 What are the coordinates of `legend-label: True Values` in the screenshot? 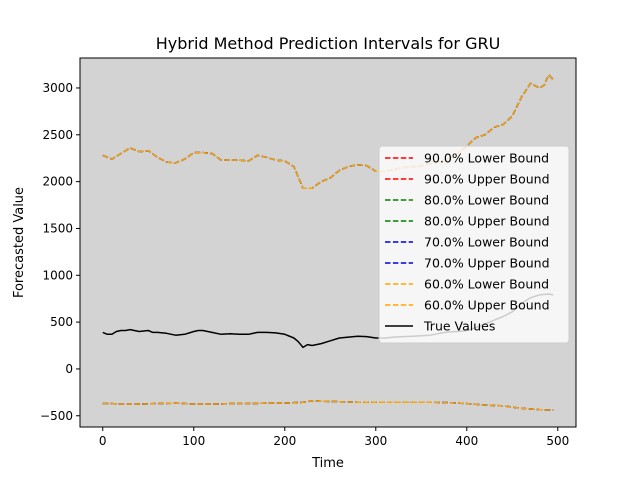 It's located at (459, 326).